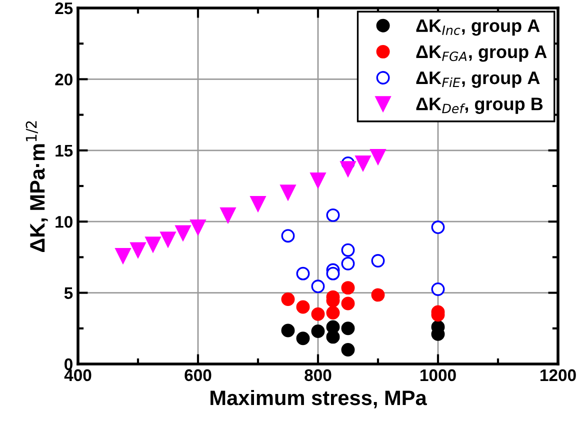 The image size is (582, 431). What do you see at coordinates (478, 80) in the screenshot?
I see `legend-label: ΔK$_{FiE}$, group A` at bounding box center [478, 80].